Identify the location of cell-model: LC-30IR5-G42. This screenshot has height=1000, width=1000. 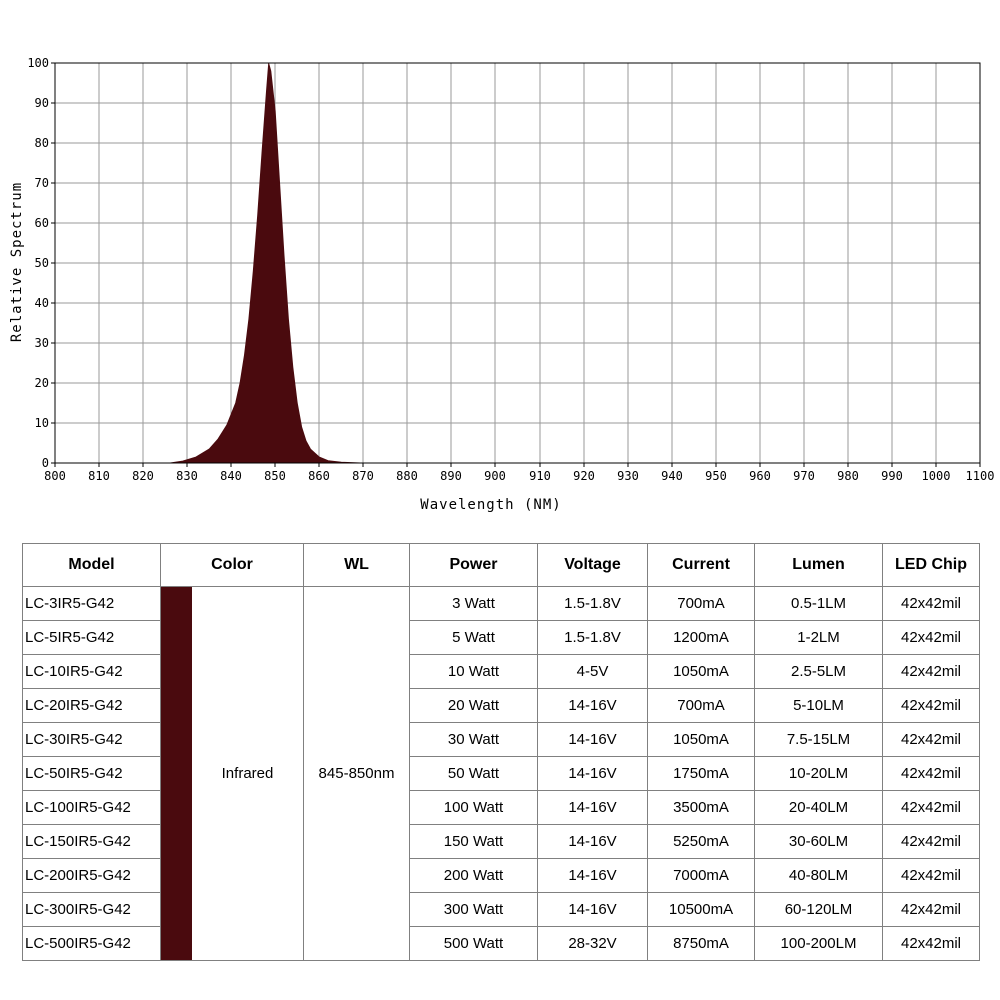
(91, 739).